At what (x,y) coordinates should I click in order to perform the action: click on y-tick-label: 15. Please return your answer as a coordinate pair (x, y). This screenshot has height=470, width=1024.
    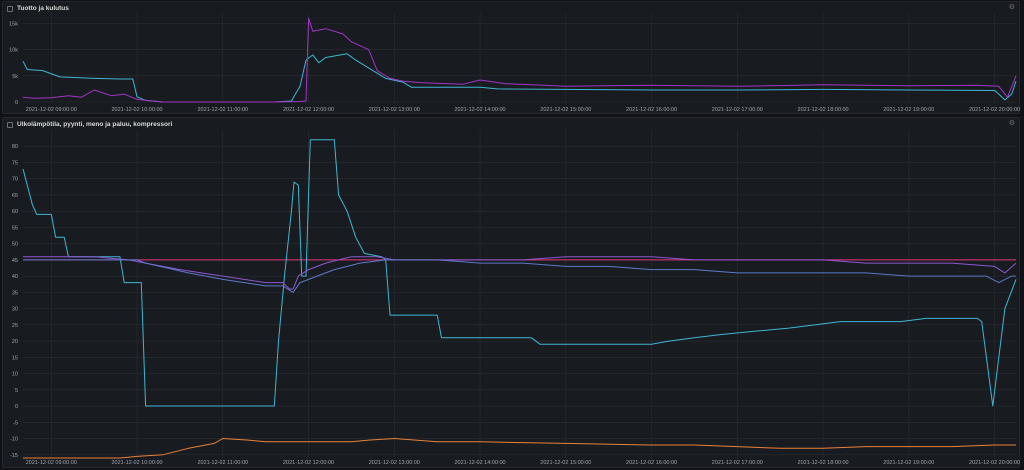
    Looking at the image, I should click on (15, 358).